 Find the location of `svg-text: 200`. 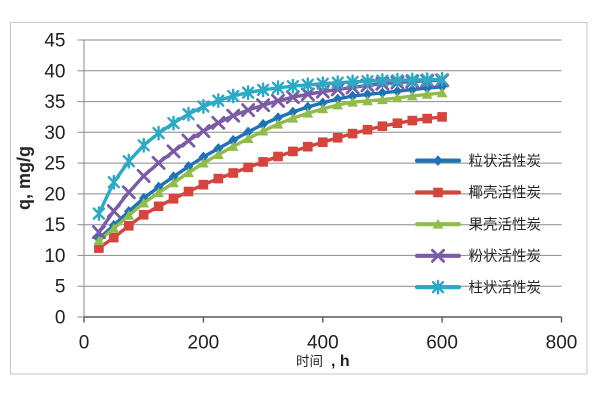

svg-text: 200 is located at coordinates (204, 343).